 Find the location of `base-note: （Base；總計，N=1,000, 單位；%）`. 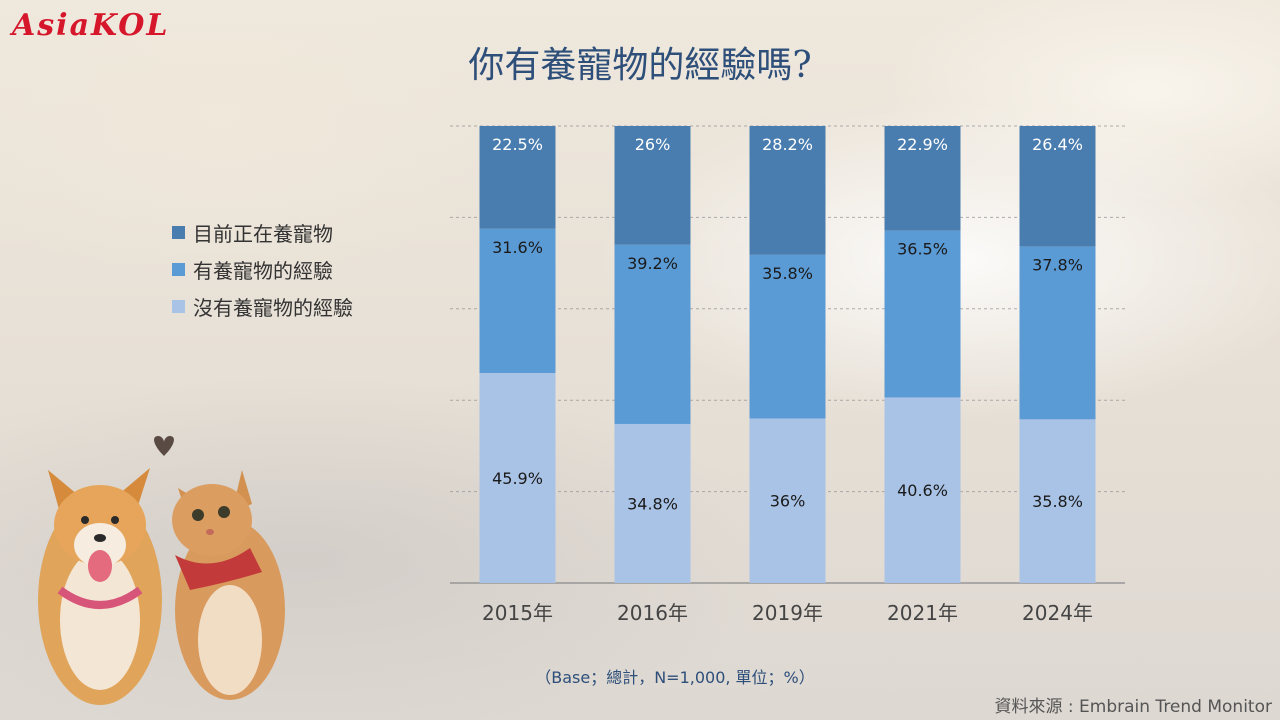

base-note: （Base；總計，N=1,000, 單位；%） is located at coordinates (675, 677).